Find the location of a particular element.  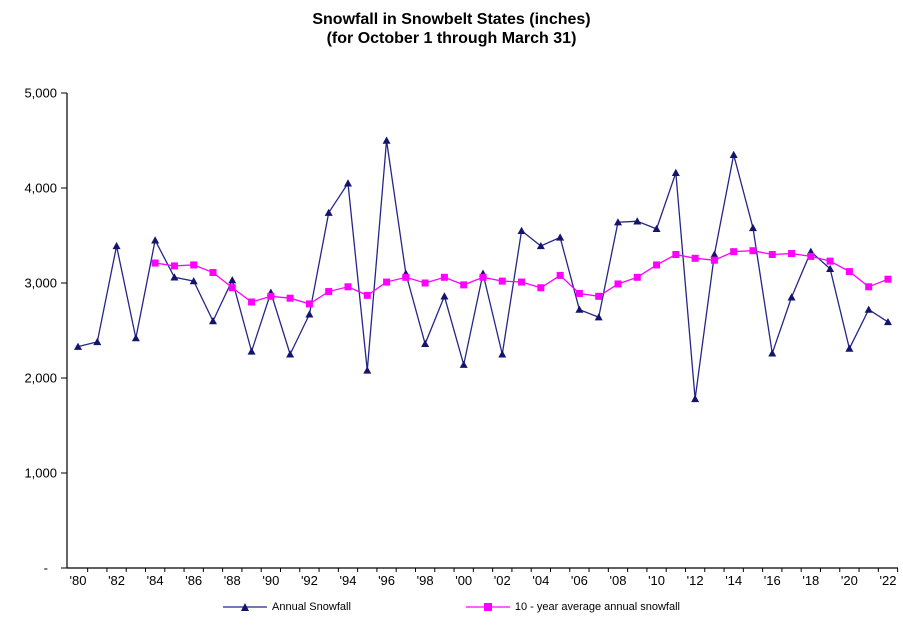

x-tick-label: '12 is located at coordinates (695, 580).